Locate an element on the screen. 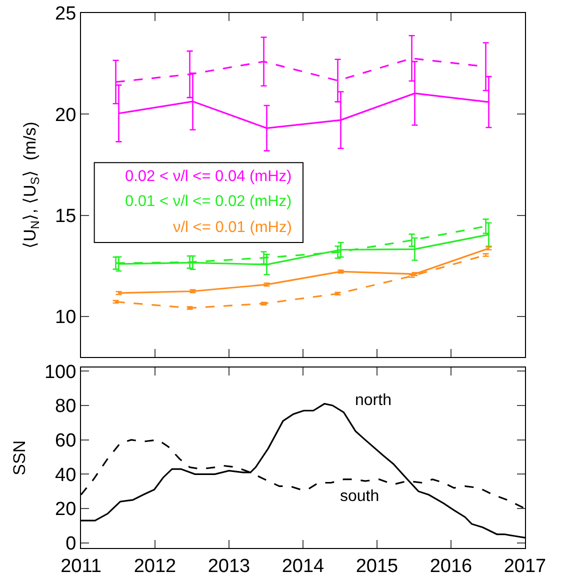 This screenshot has width=566, height=581. text: ν/l <= 0.01 (mHz) is located at coordinates (232, 227).